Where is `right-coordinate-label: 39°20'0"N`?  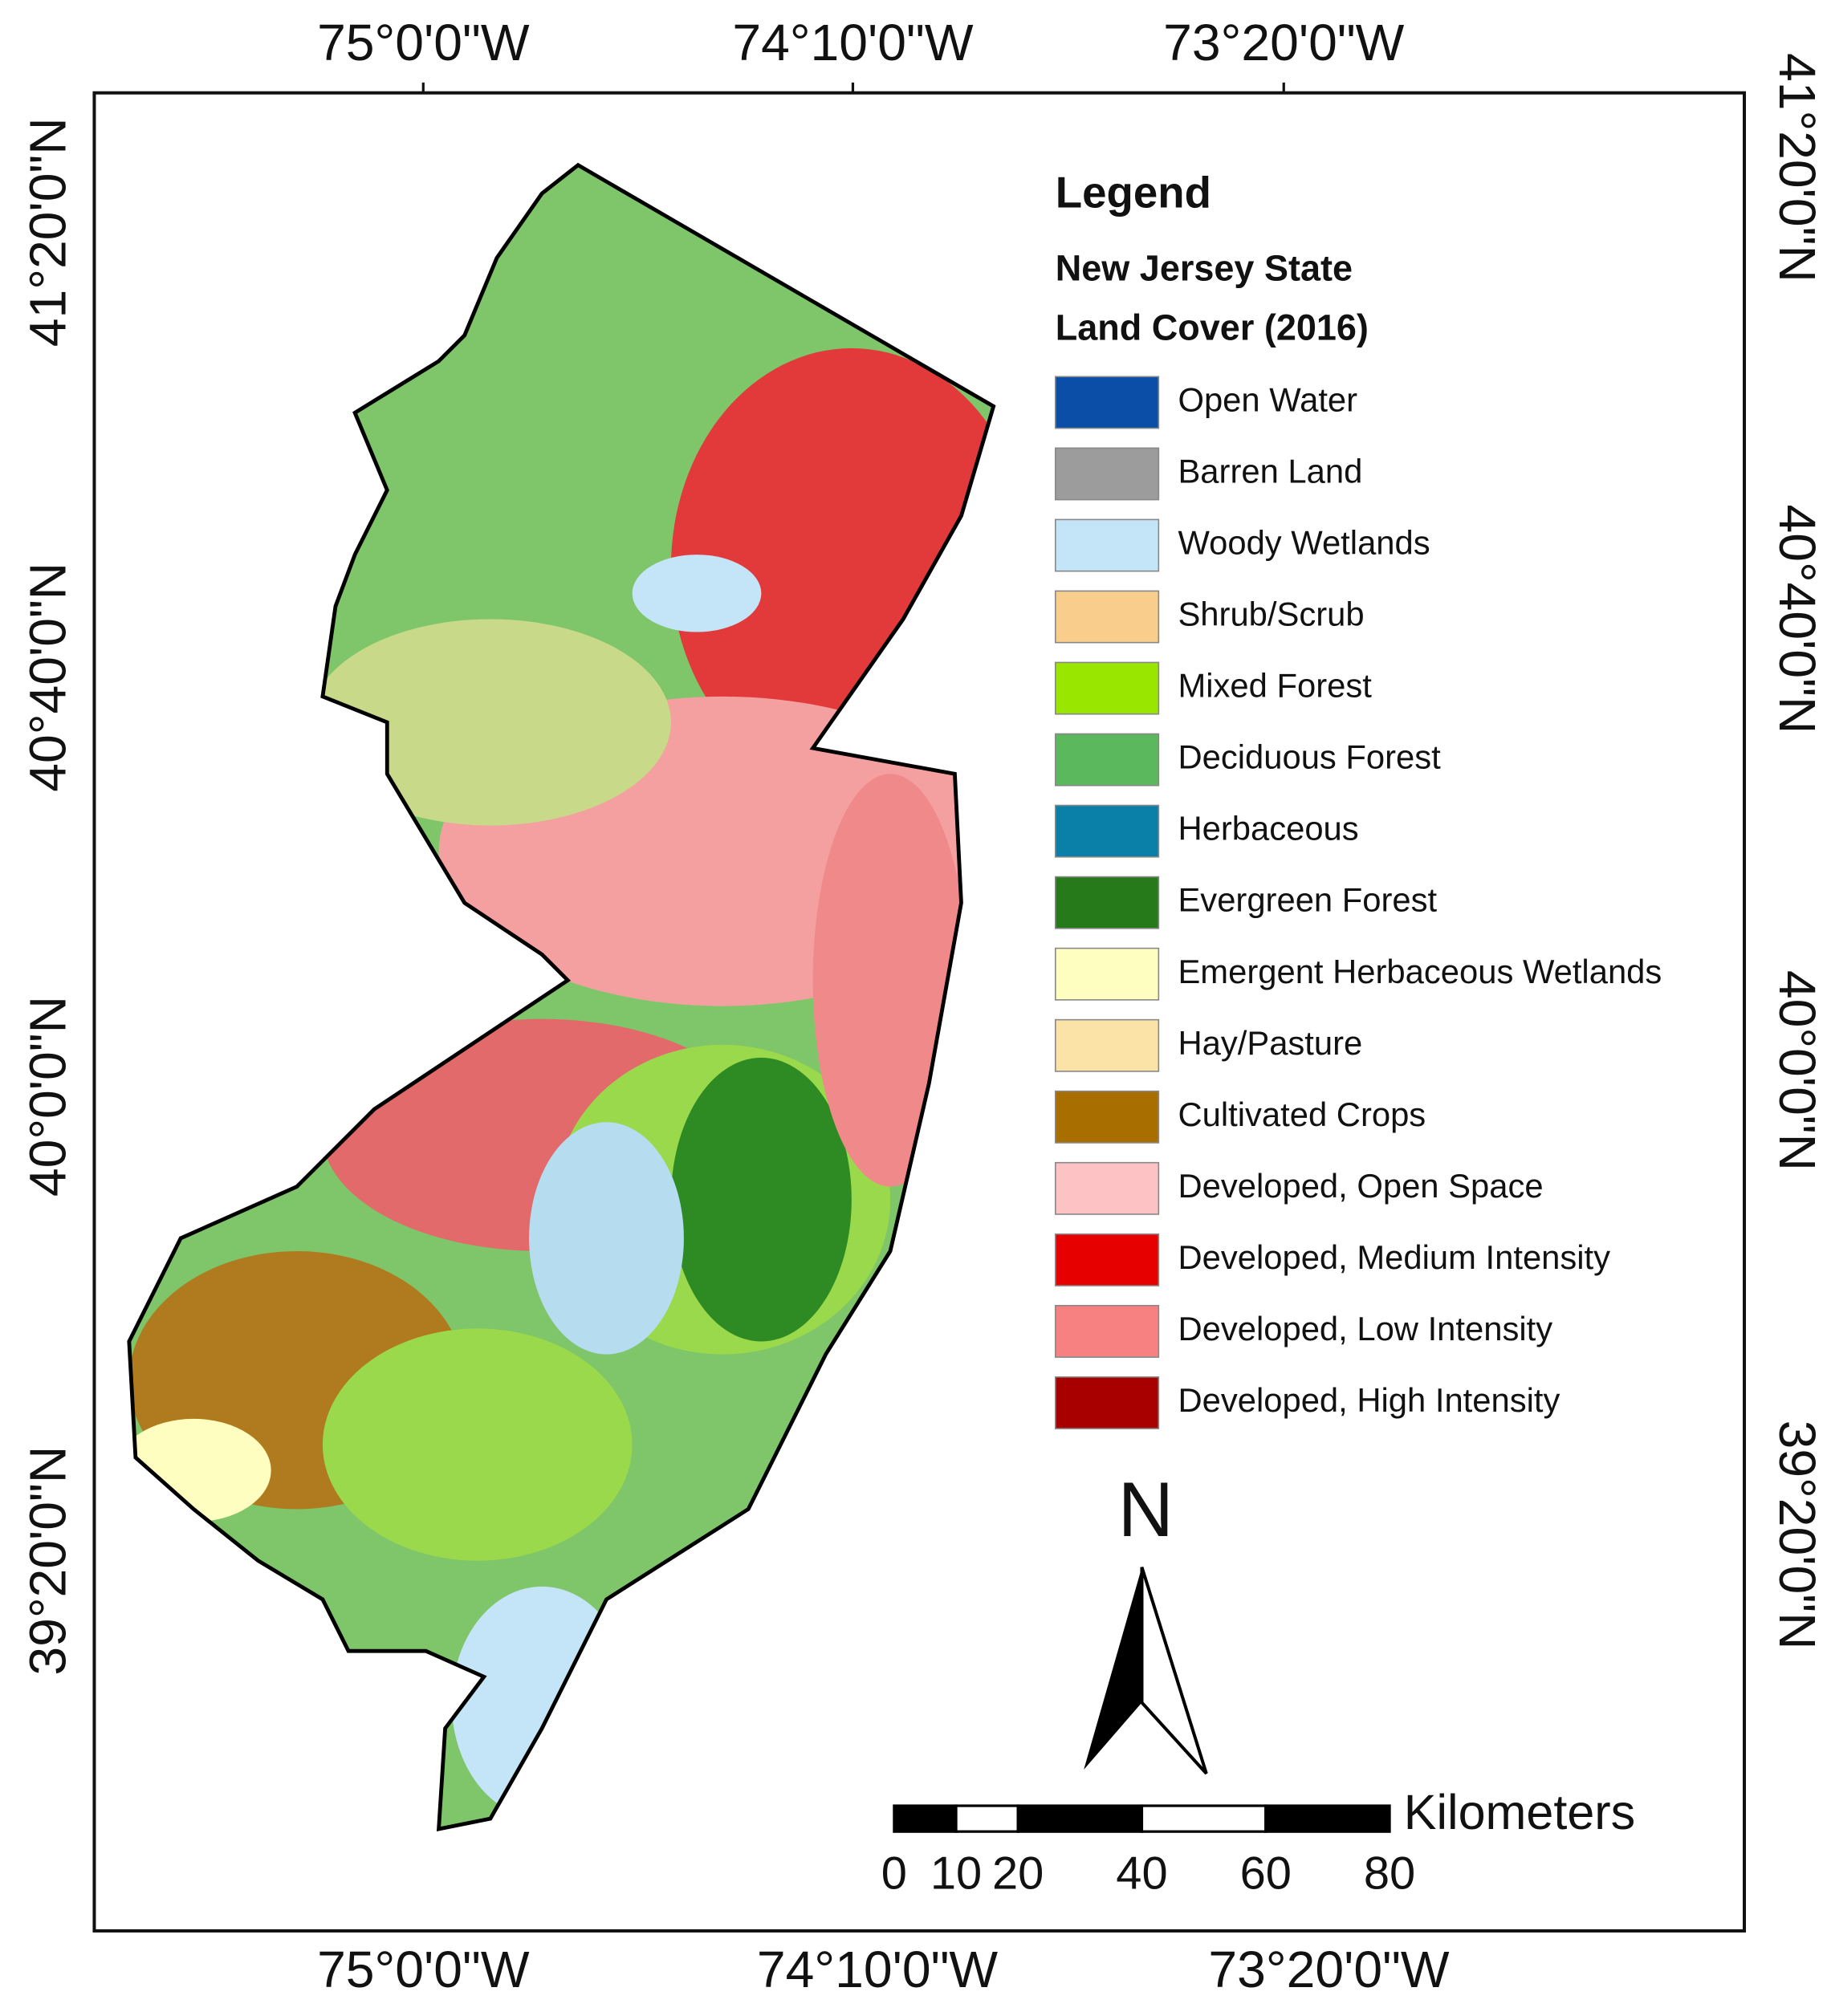
right-coordinate-label: 39°20'0"N is located at coordinates (1797, 1535).